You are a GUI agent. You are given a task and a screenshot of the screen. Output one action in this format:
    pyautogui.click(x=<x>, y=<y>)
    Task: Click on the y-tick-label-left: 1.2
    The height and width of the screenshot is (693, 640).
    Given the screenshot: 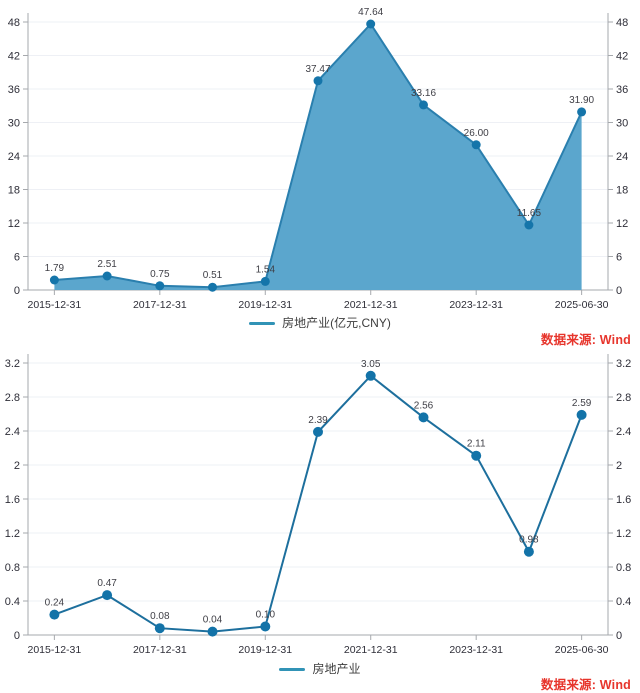 What is the action you would take?
    pyautogui.click(x=12, y=534)
    